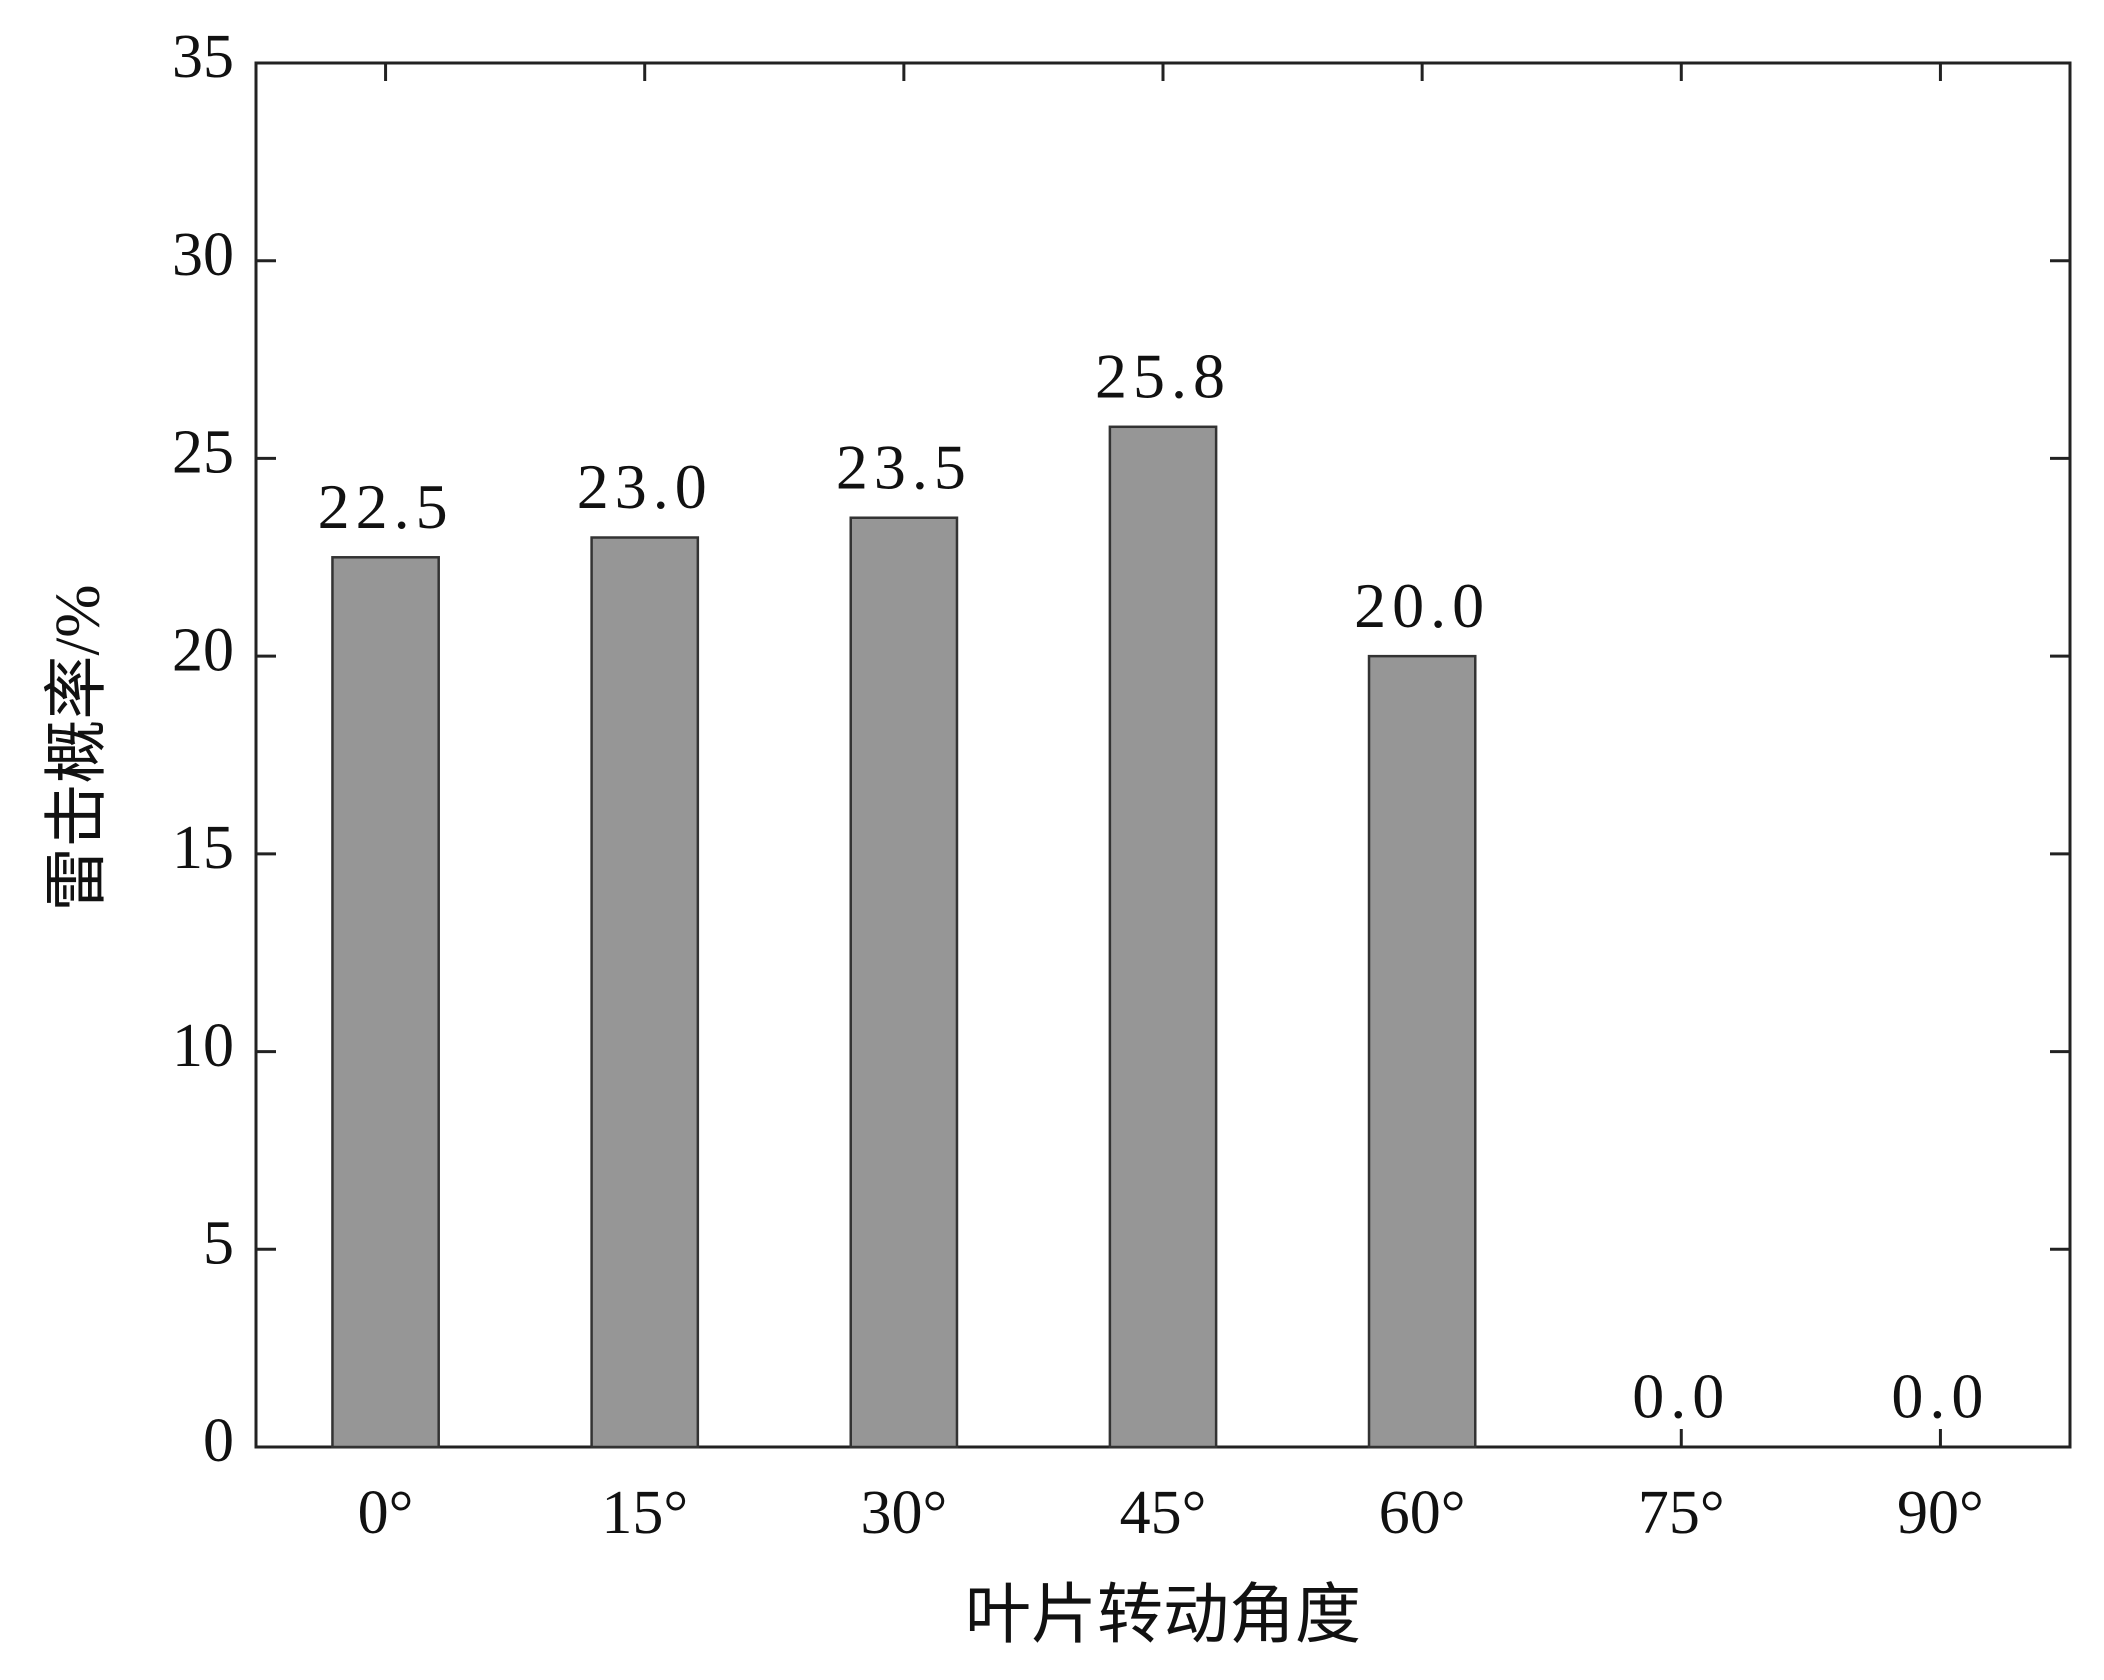 Image resolution: width=2104 pixels, height=1680 pixels. What do you see at coordinates (903, 1513) in the screenshot?
I see `x-tick-label: 30°` at bounding box center [903, 1513].